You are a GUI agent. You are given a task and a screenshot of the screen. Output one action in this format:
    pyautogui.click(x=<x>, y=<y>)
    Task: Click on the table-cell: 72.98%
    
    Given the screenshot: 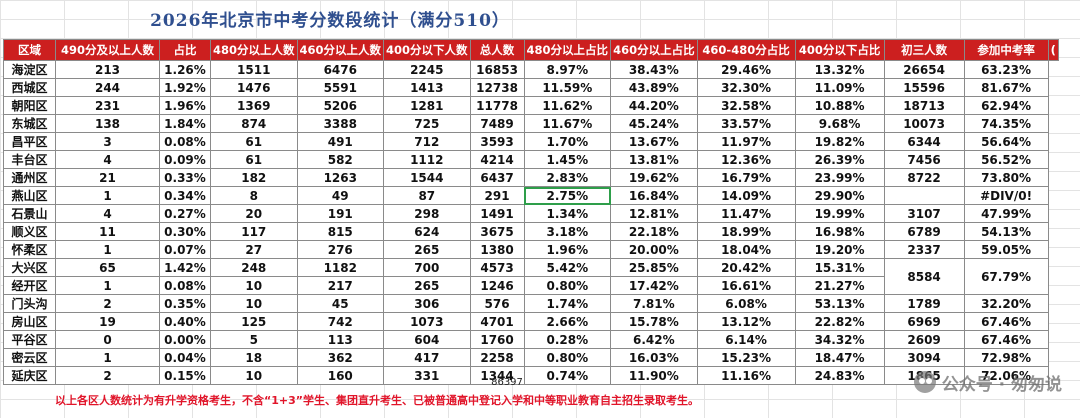 What is the action you would take?
    pyautogui.click(x=1006, y=357)
    